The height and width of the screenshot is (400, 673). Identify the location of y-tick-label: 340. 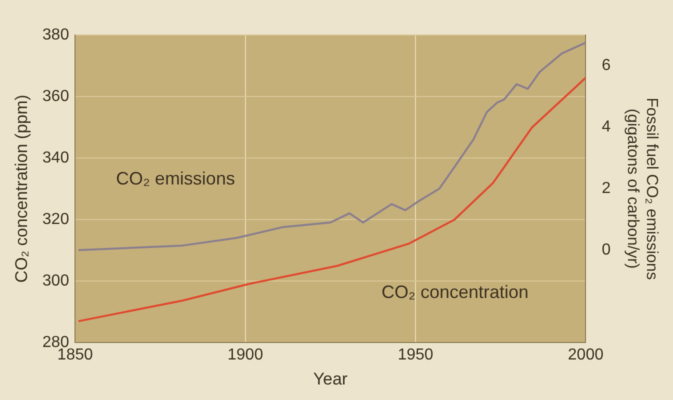
(56, 157).